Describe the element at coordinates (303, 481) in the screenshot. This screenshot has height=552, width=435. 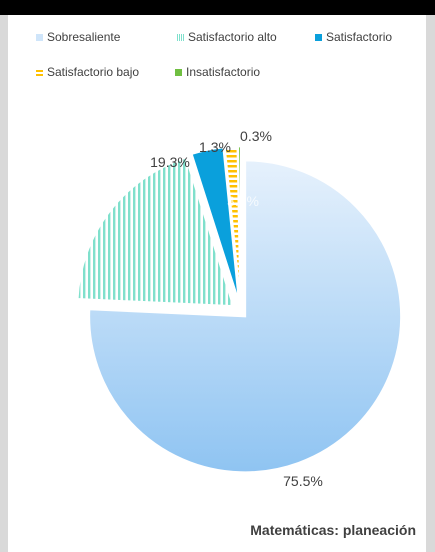
I see `data-label-sobresaliente: 75.5%` at that location.